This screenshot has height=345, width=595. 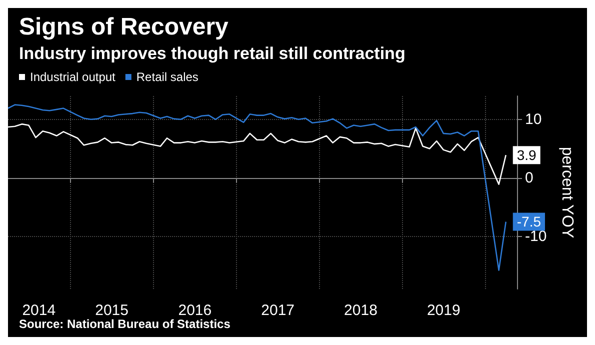 I want to click on y-tick-label: 10, so click(x=533, y=119).